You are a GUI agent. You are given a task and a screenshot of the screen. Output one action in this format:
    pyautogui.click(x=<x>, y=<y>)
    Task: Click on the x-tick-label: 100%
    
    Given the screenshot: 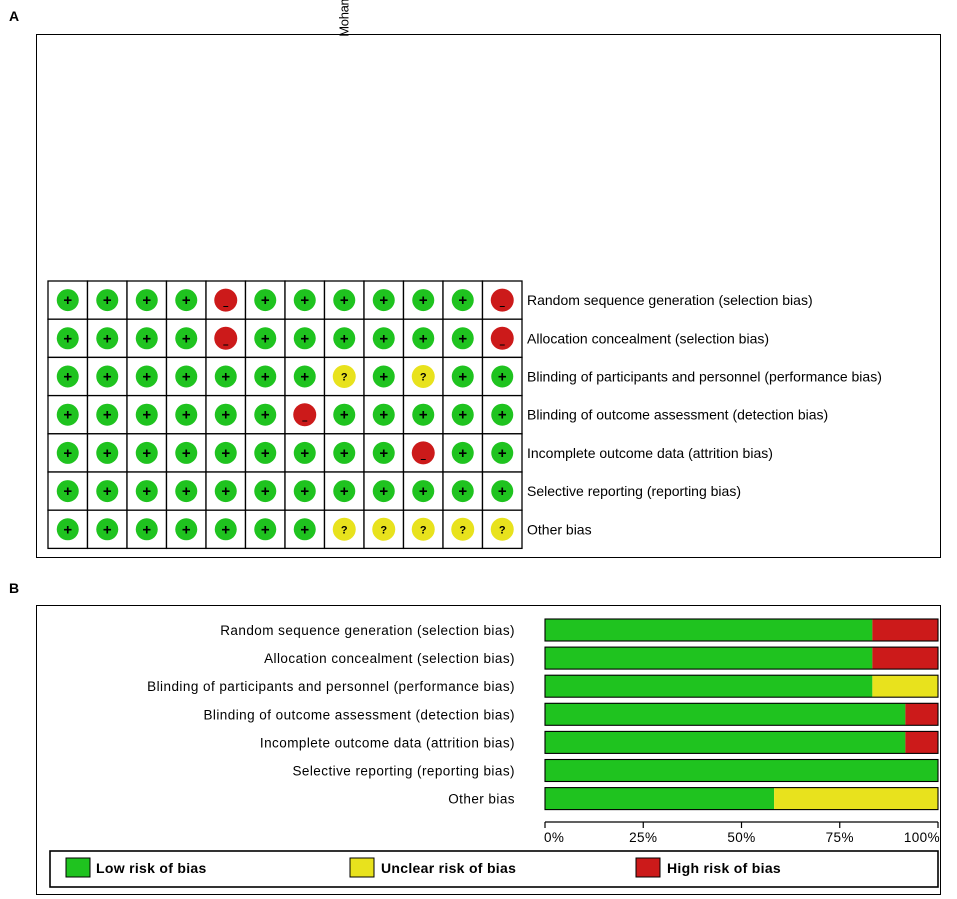 What is the action you would take?
    pyautogui.click(x=922, y=837)
    